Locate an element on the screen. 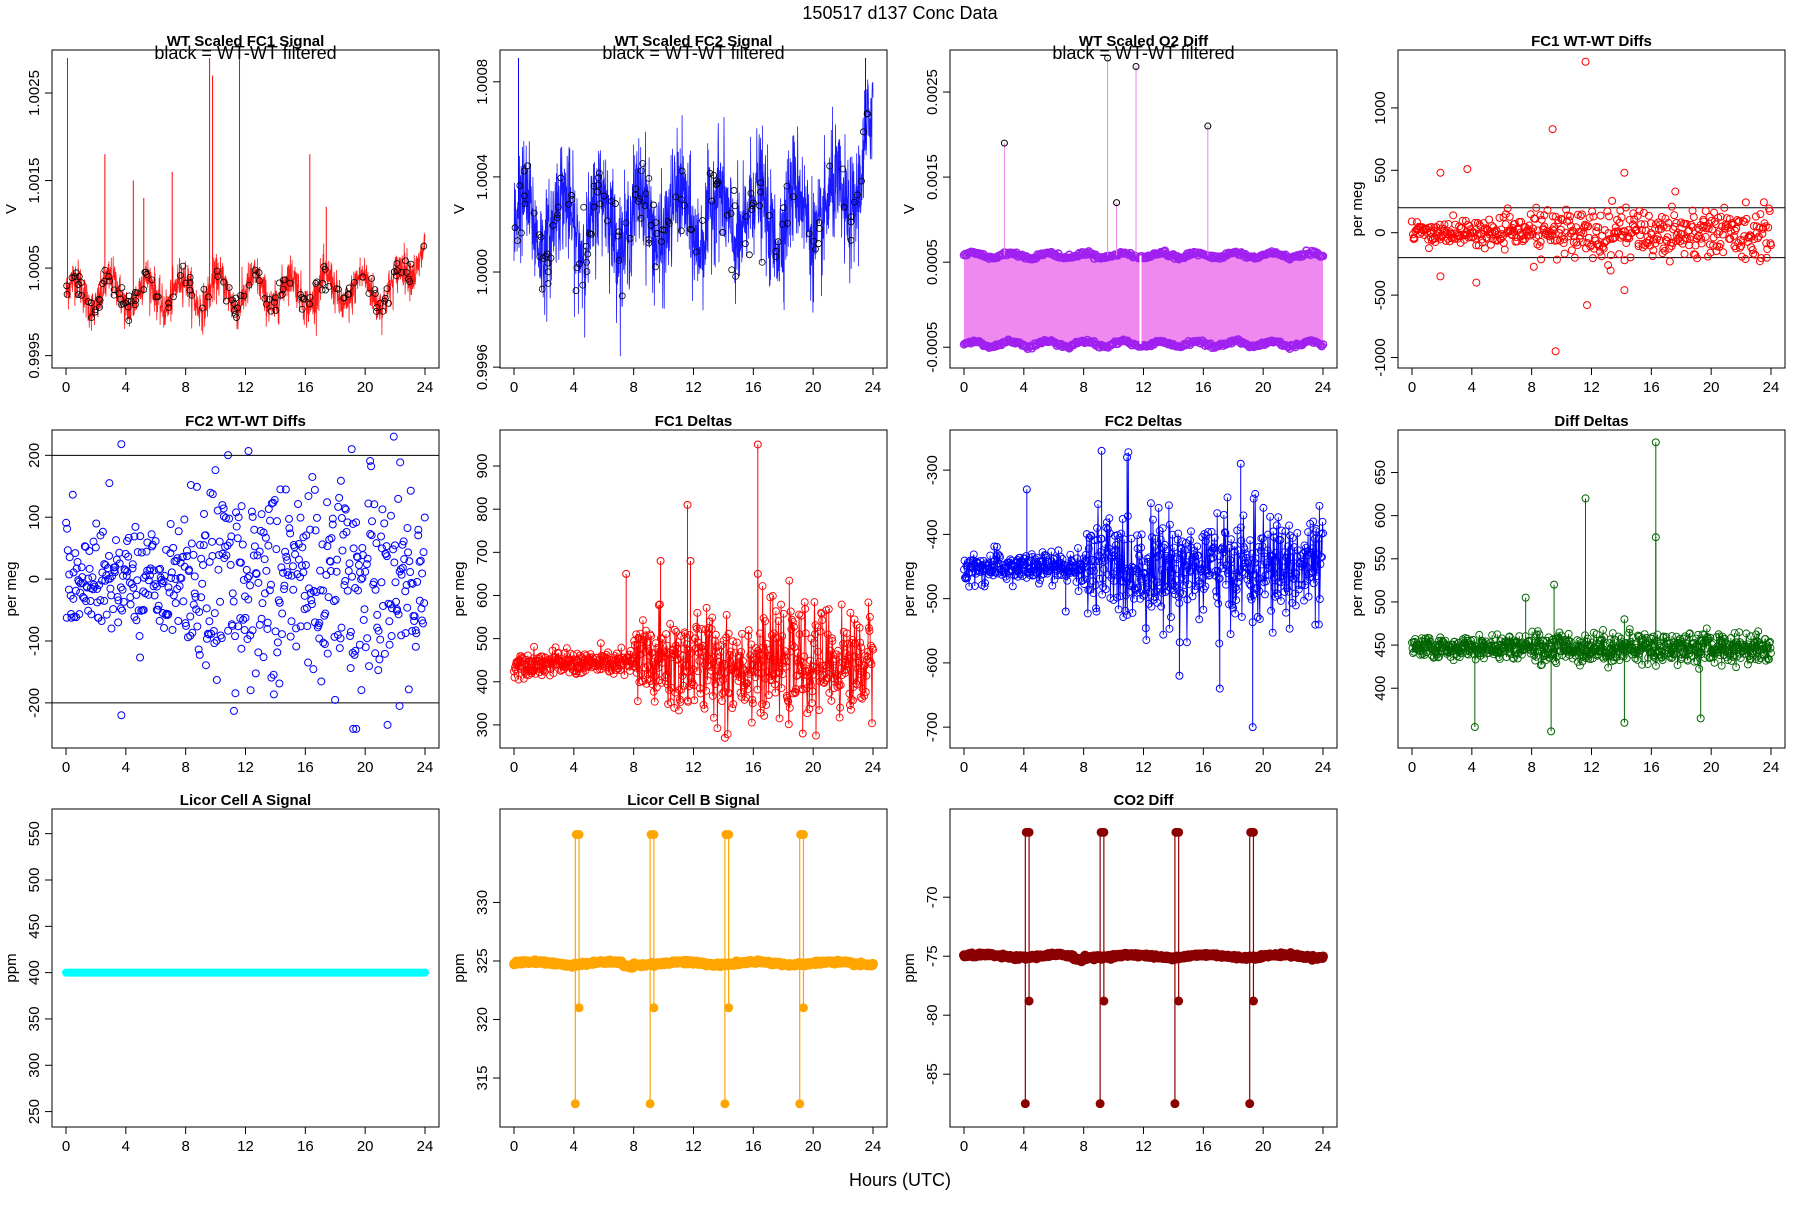 The width and height of the screenshot is (1800, 1205). x-tick-label: 12 is located at coordinates (693, 767).